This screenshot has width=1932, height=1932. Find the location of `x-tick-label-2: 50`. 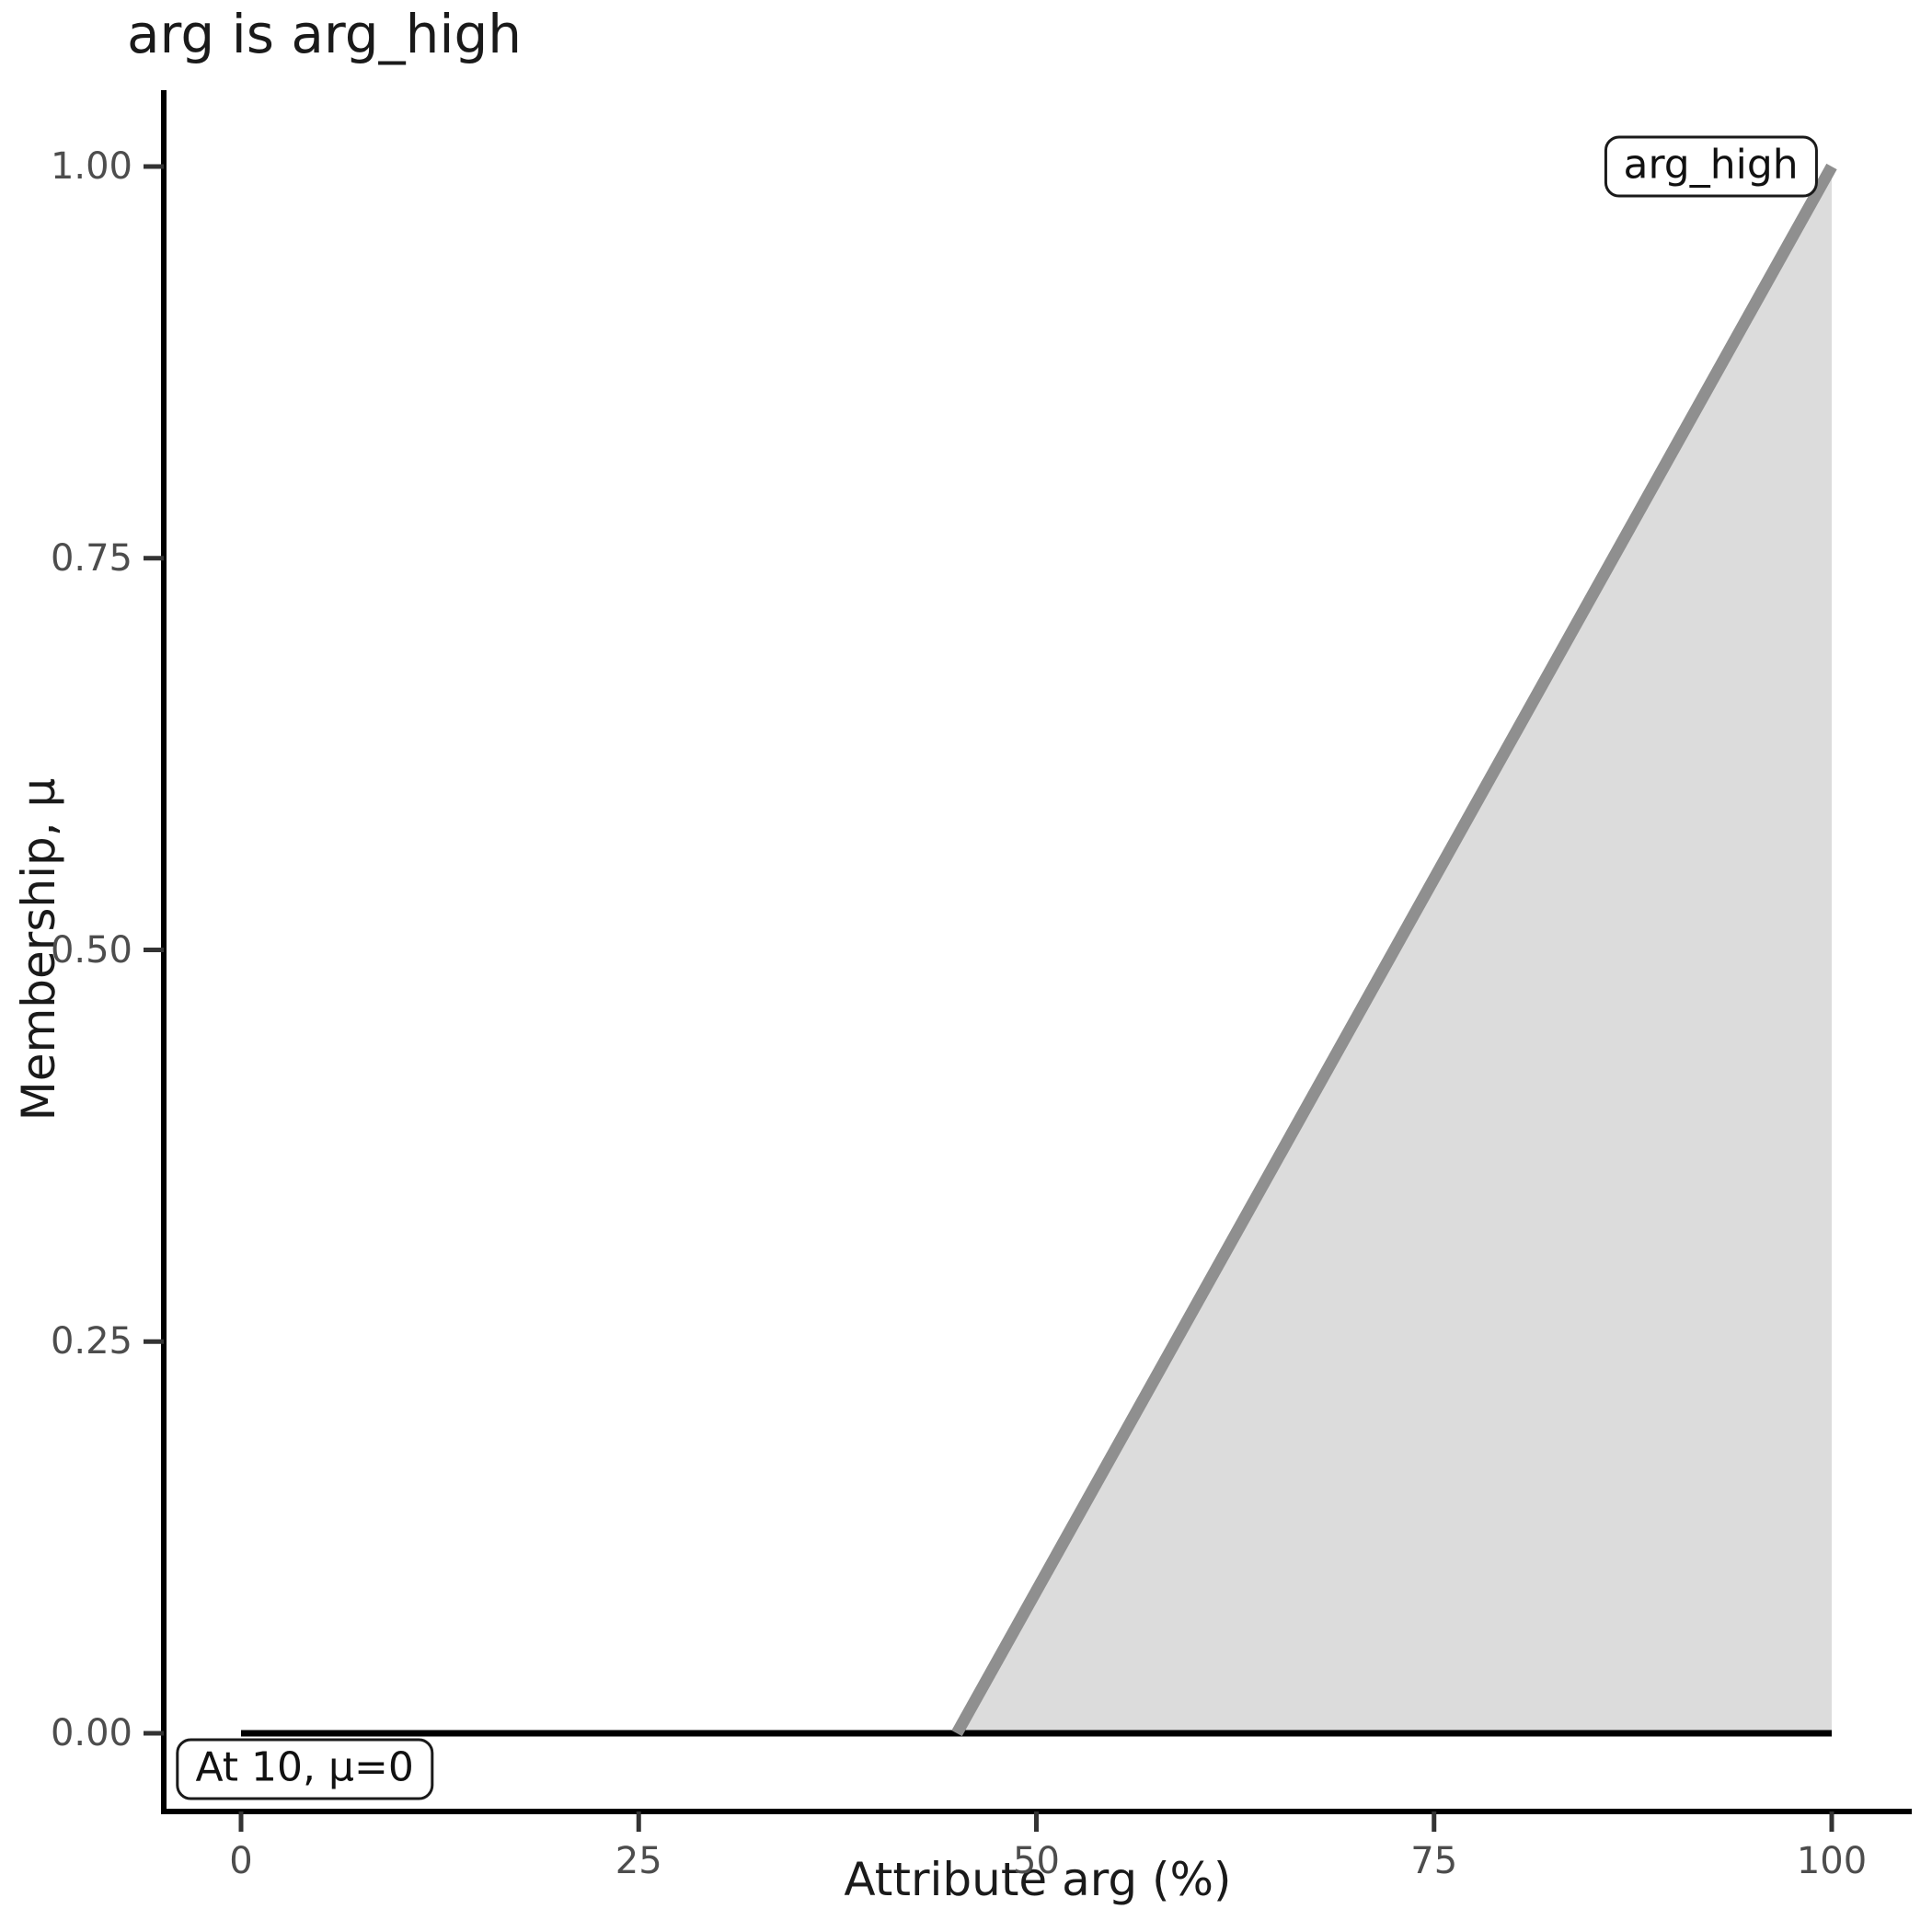

x-tick-label-2: 50 is located at coordinates (1036, 1861).